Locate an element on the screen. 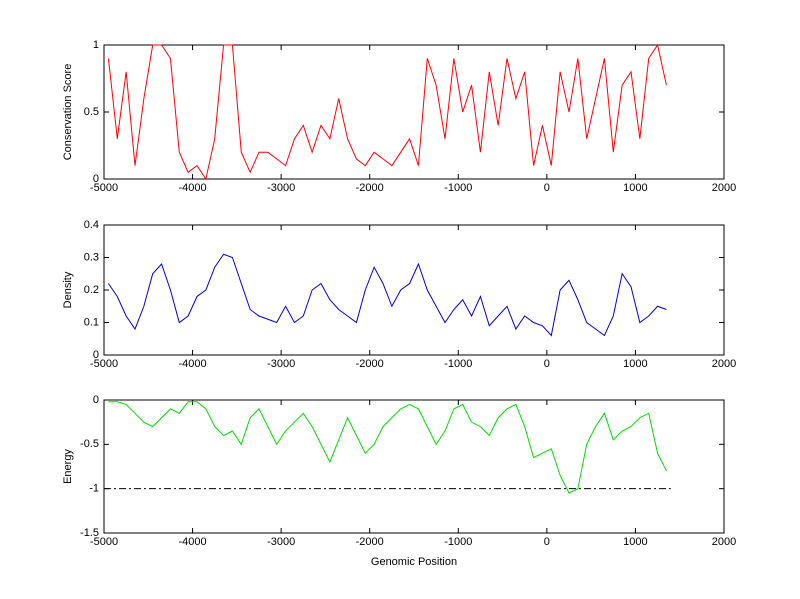 This screenshot has height=599, width=800. y-tick-label: -1.5 is located at coordinates (89, 533).